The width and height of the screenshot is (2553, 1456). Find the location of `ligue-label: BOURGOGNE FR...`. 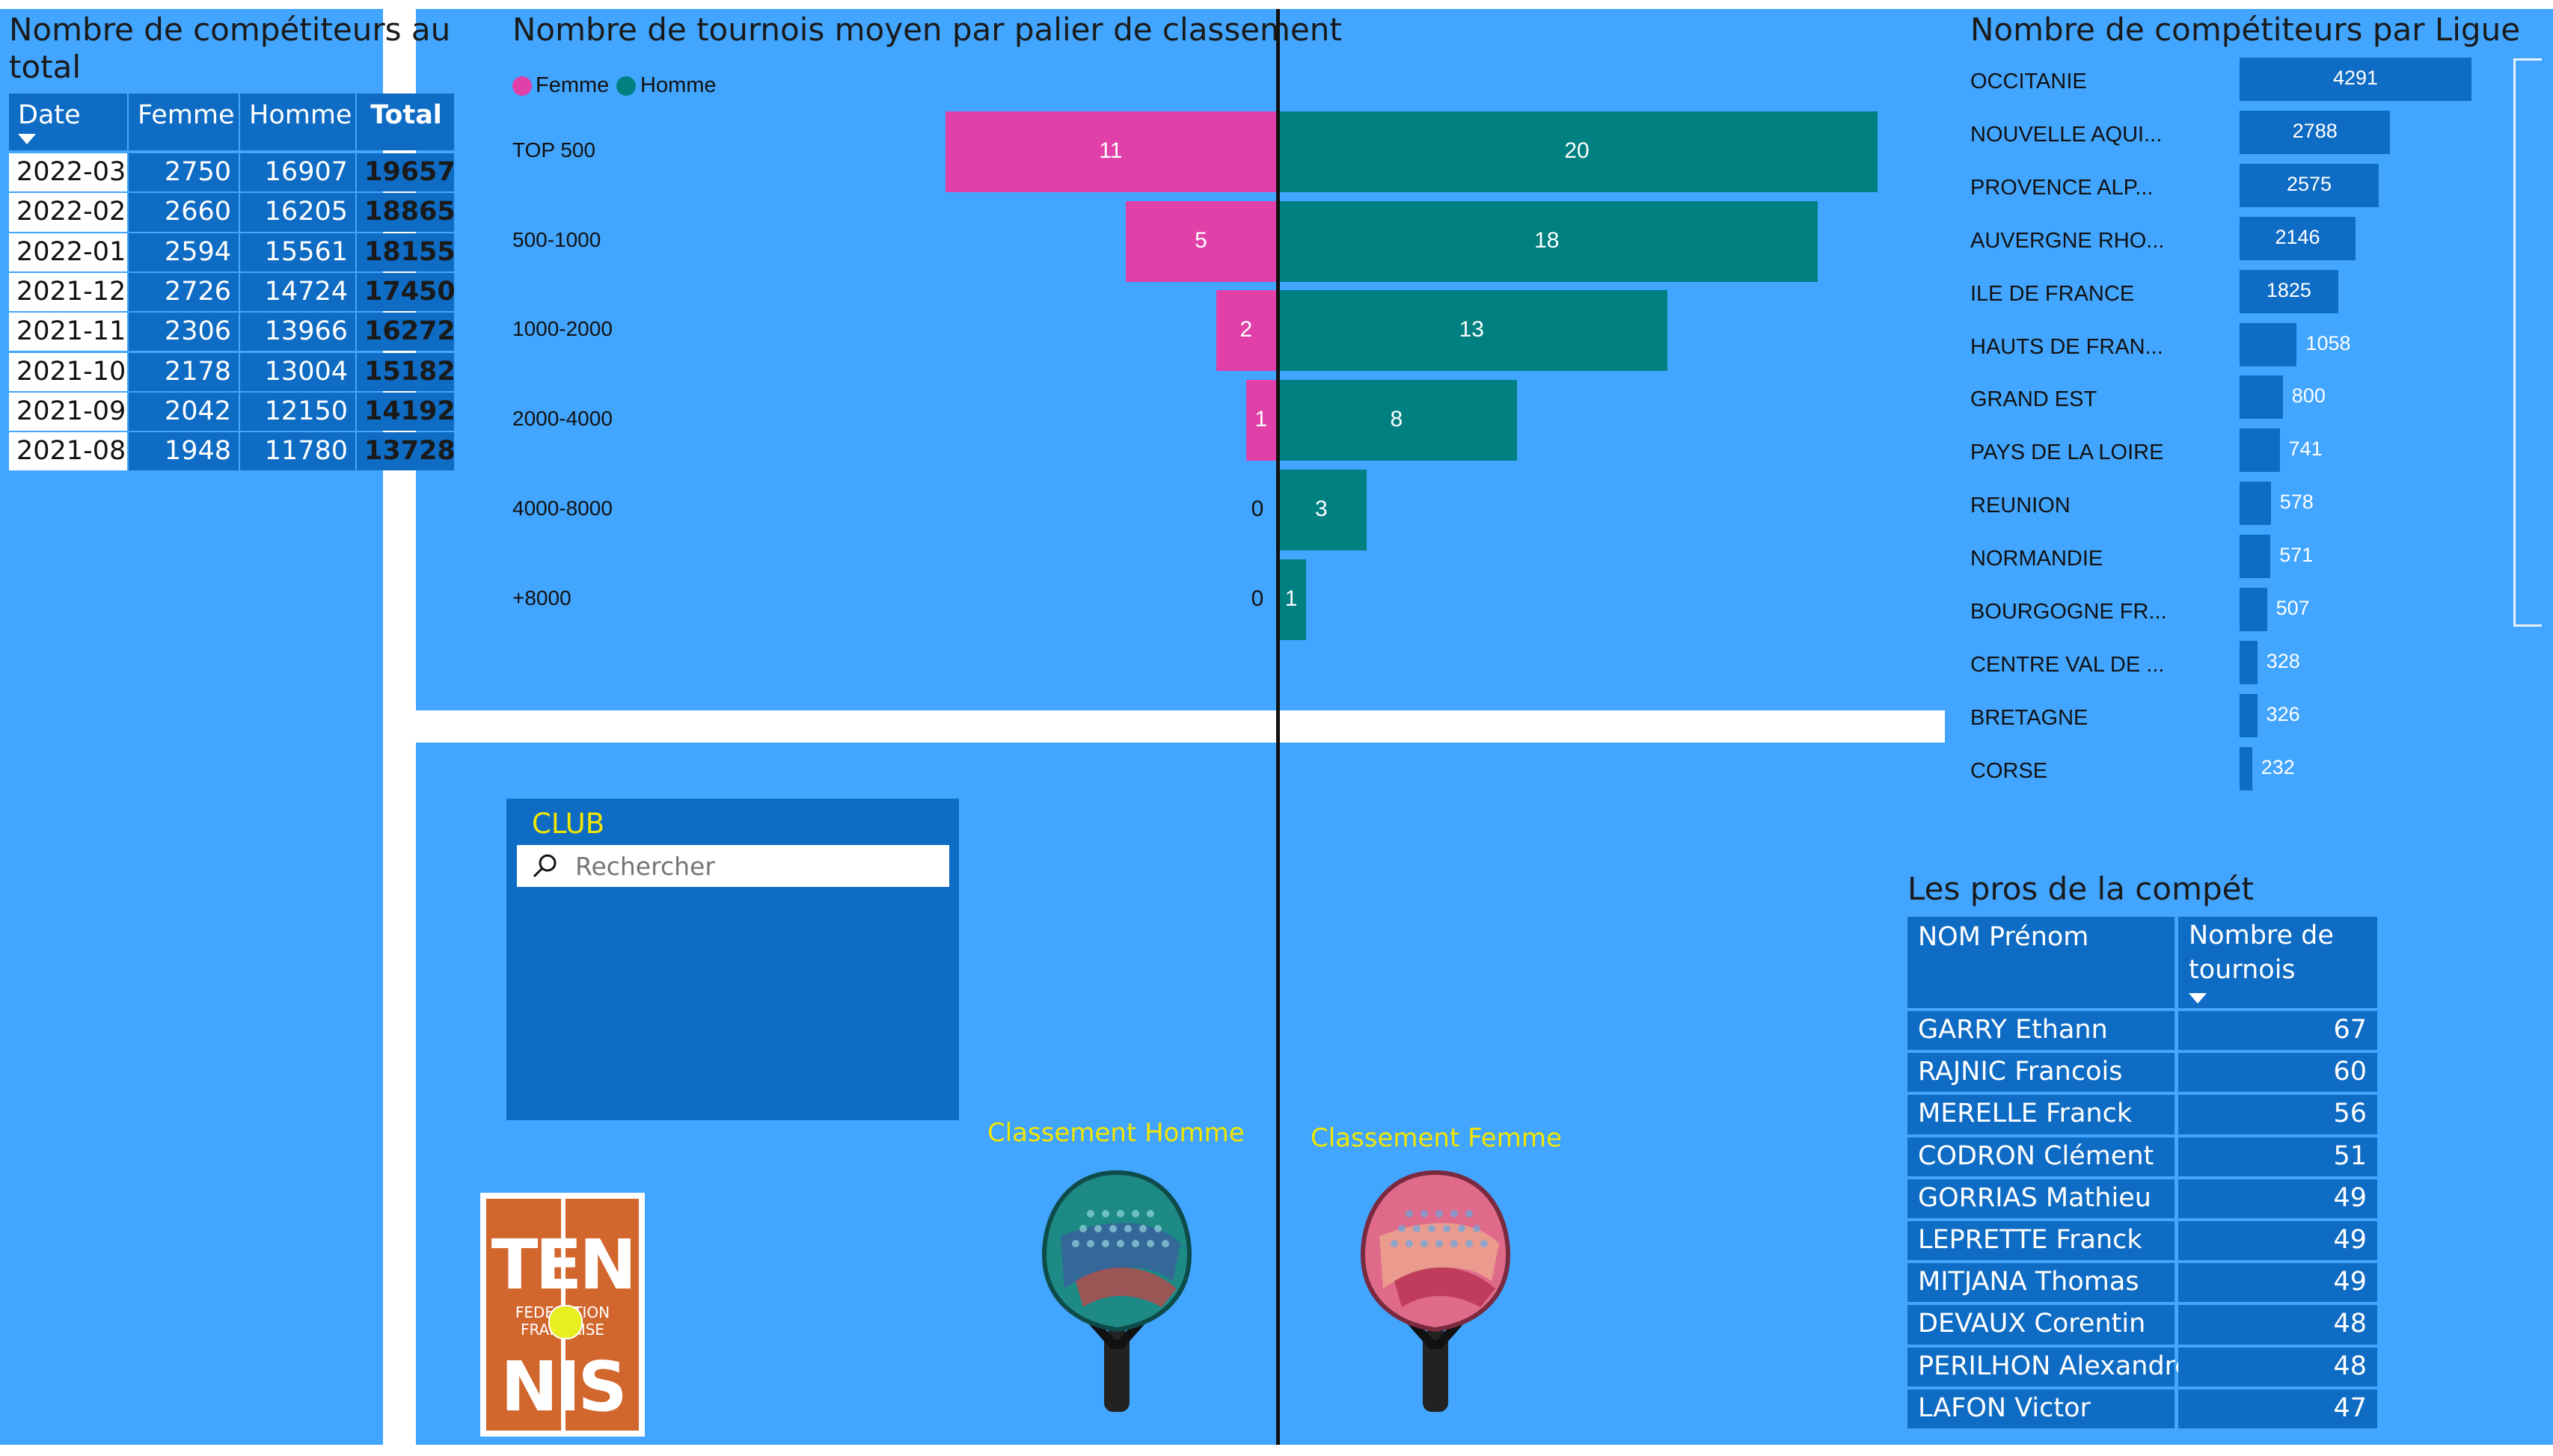

ligue-label: BOURGOGNE FR... is located at coordinates (2068, 612).